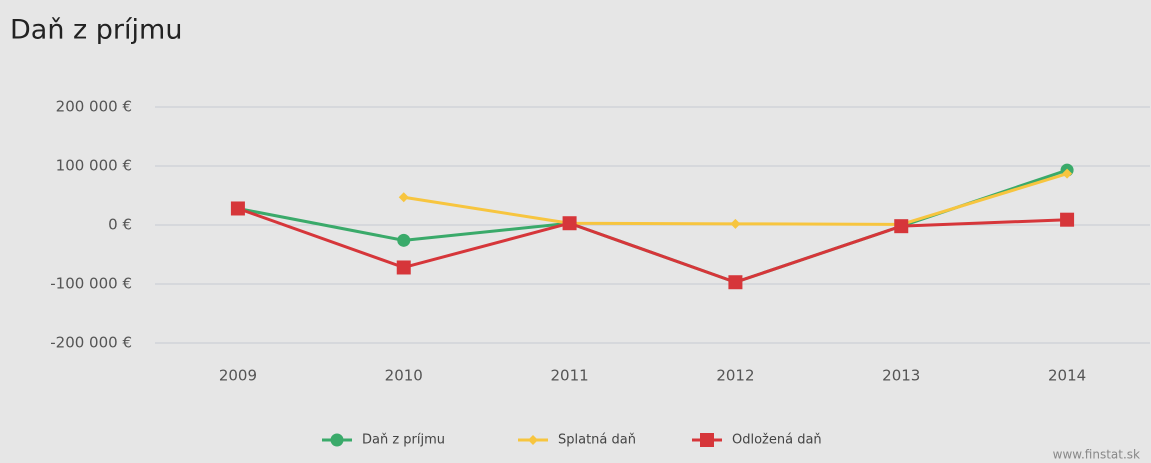 The height and width of the screenshot is (463, 1151). Describe the element at coordinates (94, 166) in the screenshot. I see `y-tick-label: 100 000 €` at that location.